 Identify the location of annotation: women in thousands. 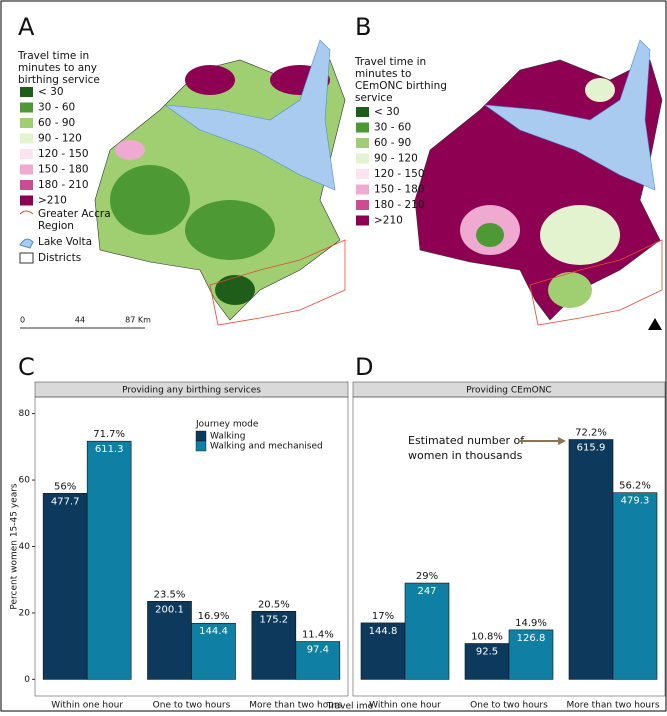
(465, 455).